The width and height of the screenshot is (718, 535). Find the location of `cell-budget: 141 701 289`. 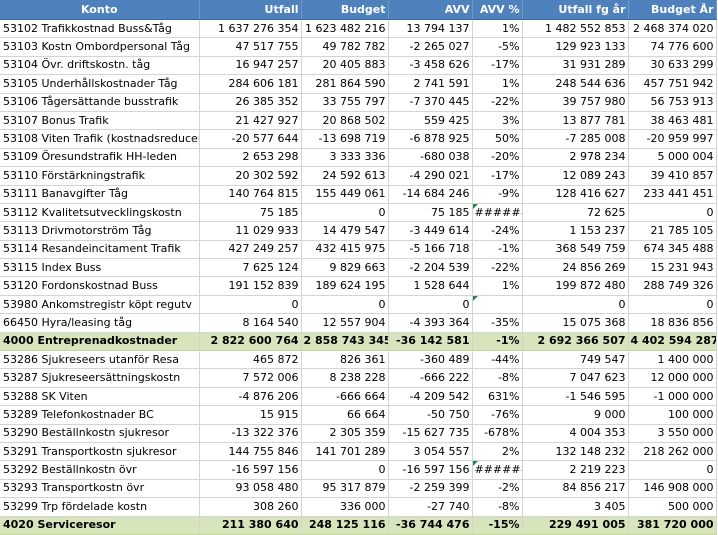

cell-budget: 141 701 289 is located at coordinates (345, 452).